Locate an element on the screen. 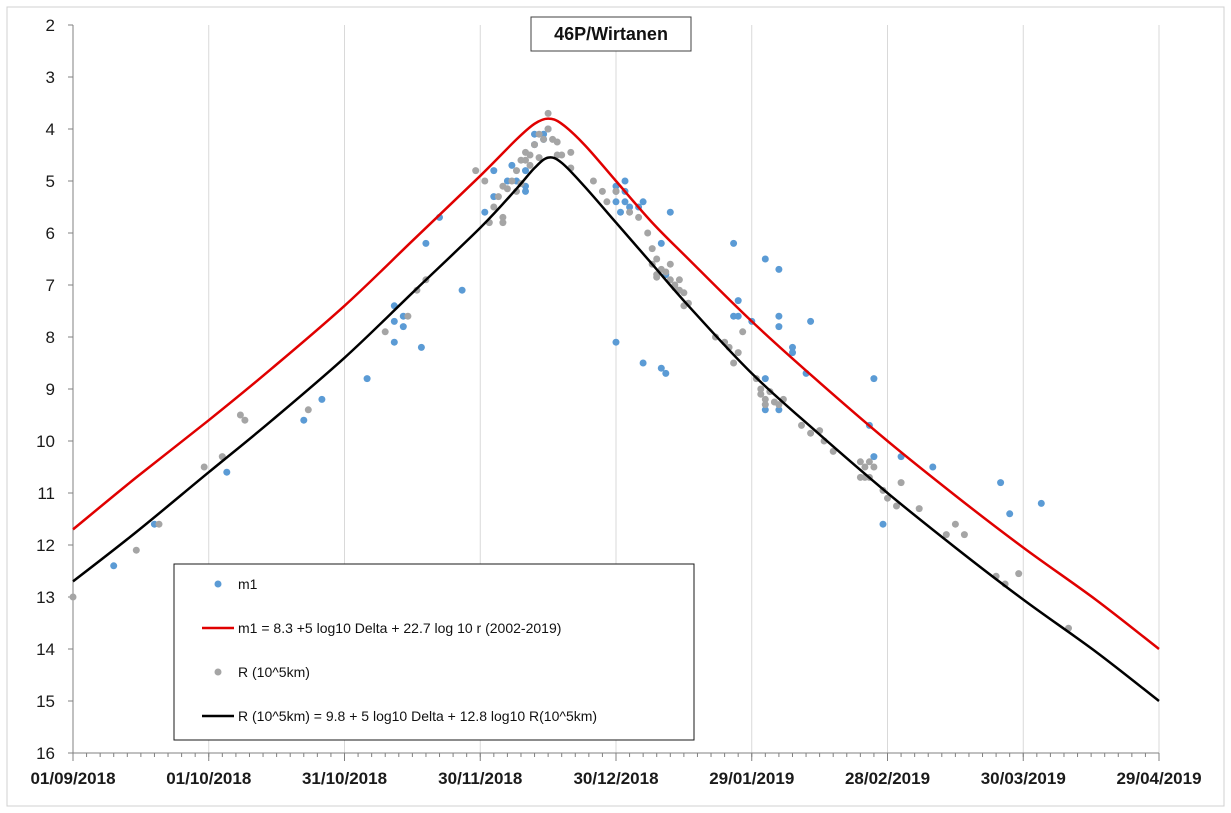  legend-frame is located at coordinates (434, 652).